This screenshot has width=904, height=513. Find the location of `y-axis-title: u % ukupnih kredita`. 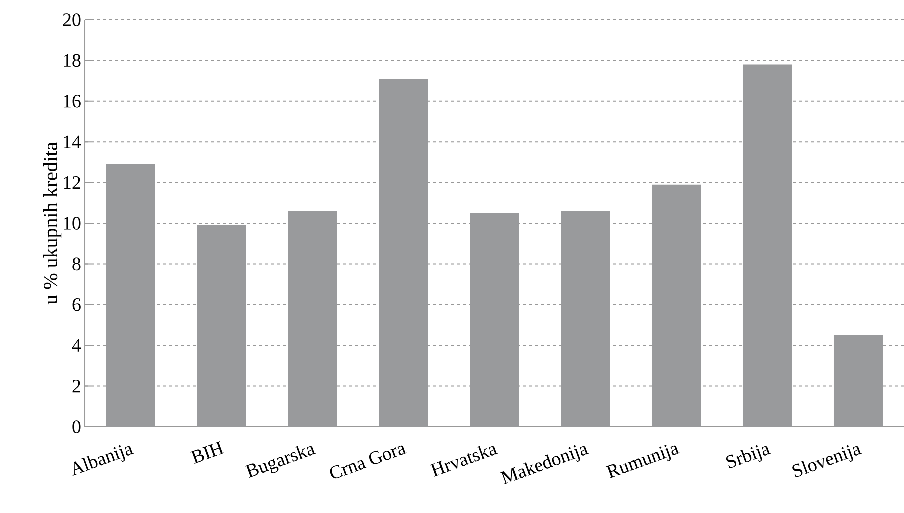

y-axis-title: u % ukupnih kredita is located at coordinates (52, 223).